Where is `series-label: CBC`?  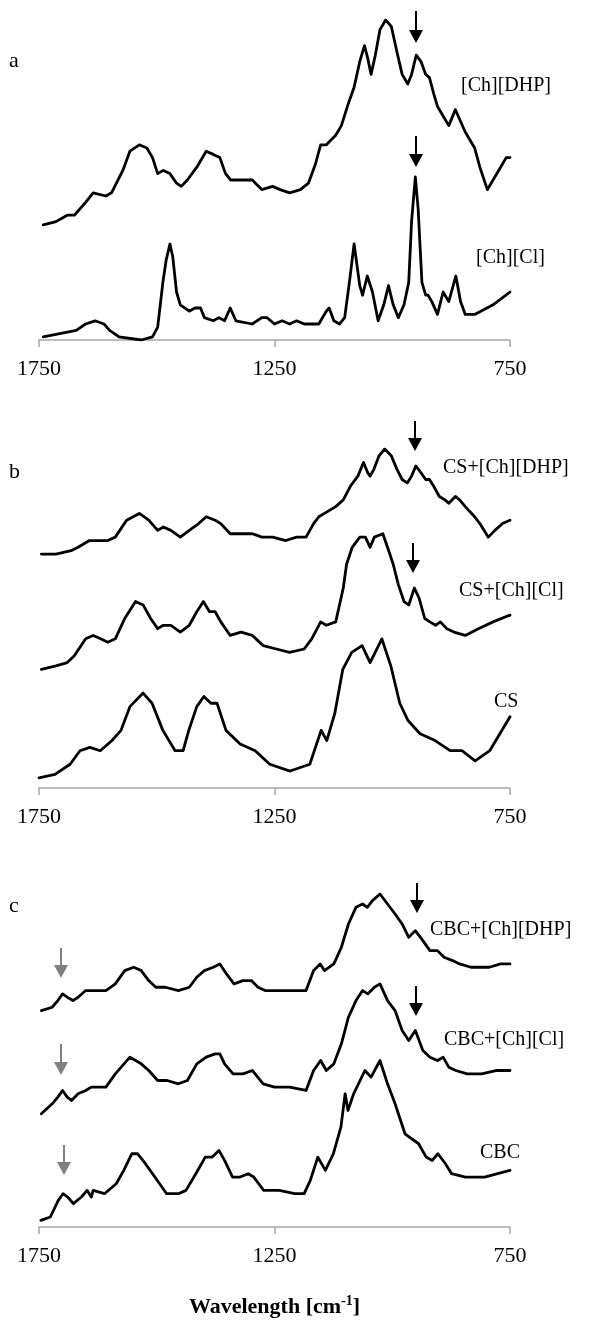 series-label: CBC is located at coordinates (500, 1151).